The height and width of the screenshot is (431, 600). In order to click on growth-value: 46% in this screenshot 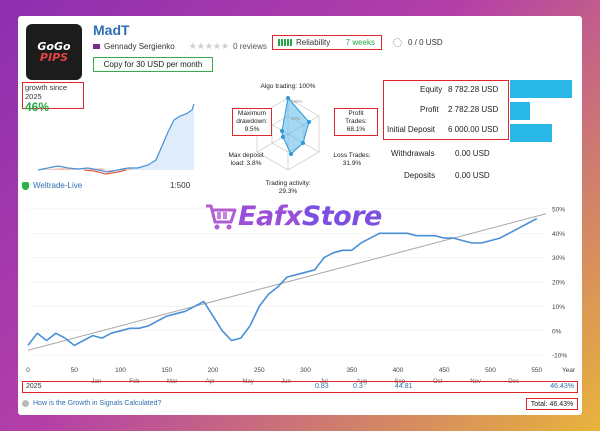, I will do `click(37, 107)`.